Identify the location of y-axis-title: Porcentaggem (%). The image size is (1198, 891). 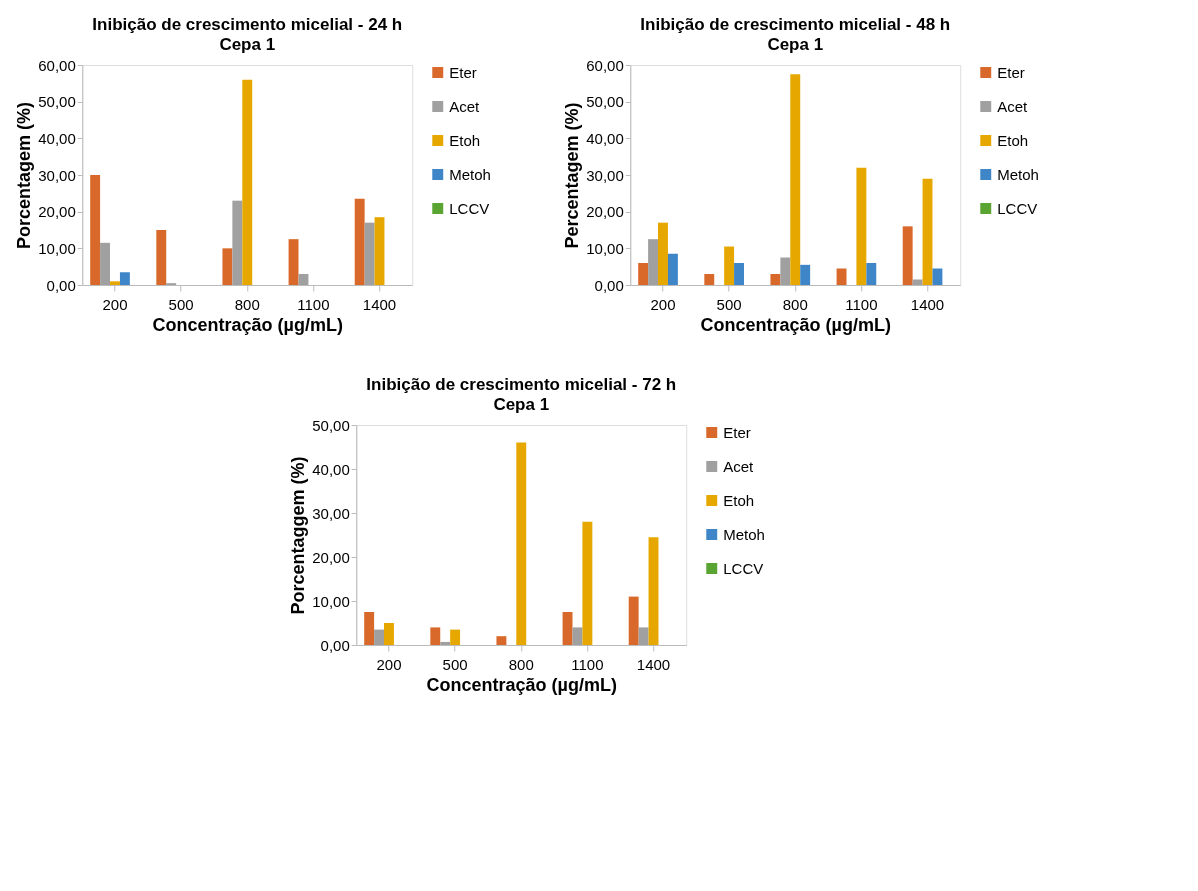
(298, 535).